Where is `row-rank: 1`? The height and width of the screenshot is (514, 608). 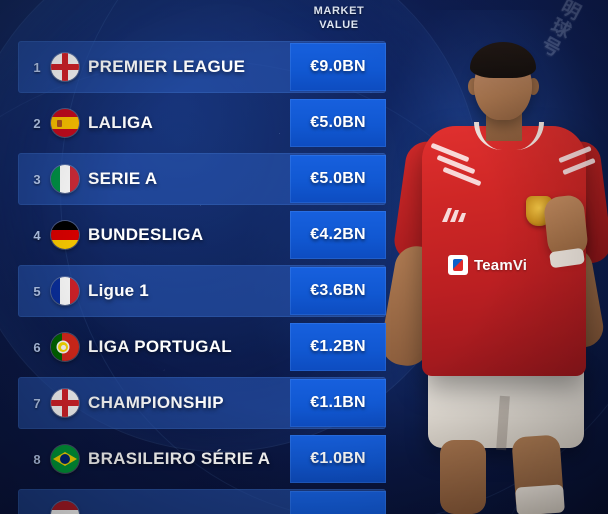
row-rank: 1 is located at coordinates (37, 67).